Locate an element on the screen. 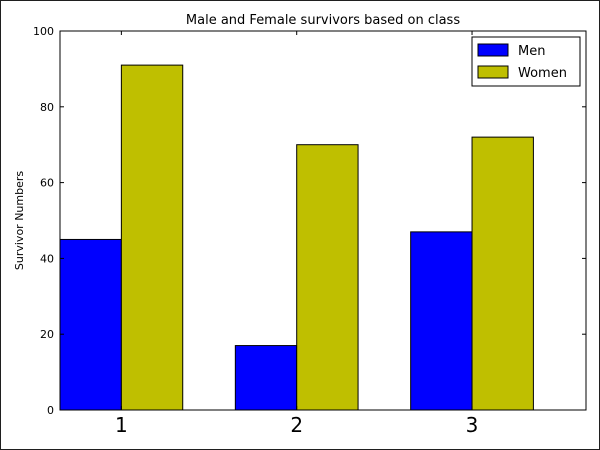 The image size is (600, 450). x-tick-label: 3 is located at coordinates (472, 425).